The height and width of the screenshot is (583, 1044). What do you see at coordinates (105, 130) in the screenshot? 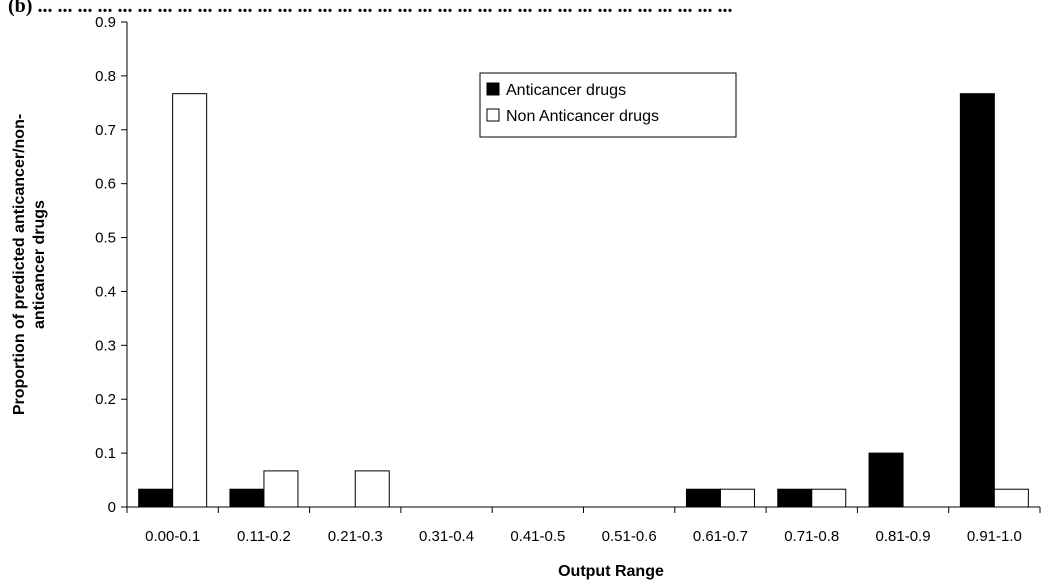
I see `y-tick-label: 0.7` at bounding box center [105, 130].